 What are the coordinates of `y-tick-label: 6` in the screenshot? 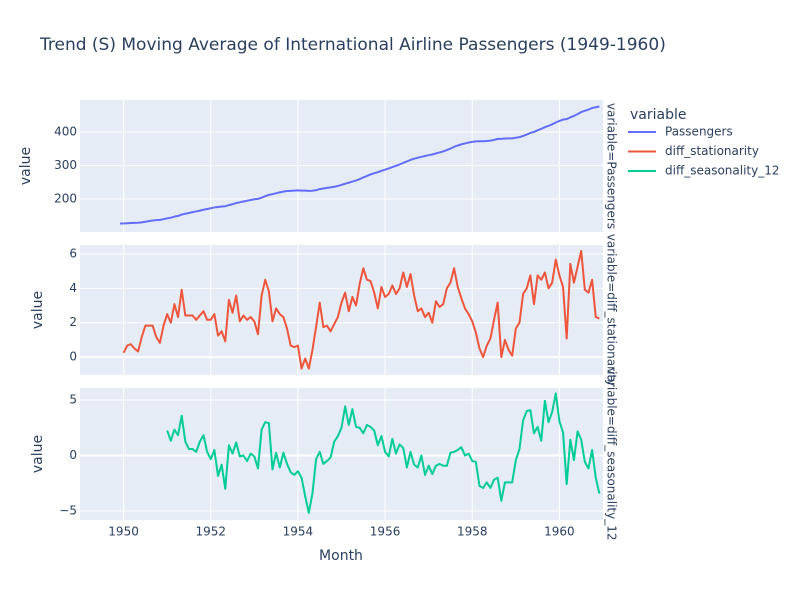 It's located at (73, 253).